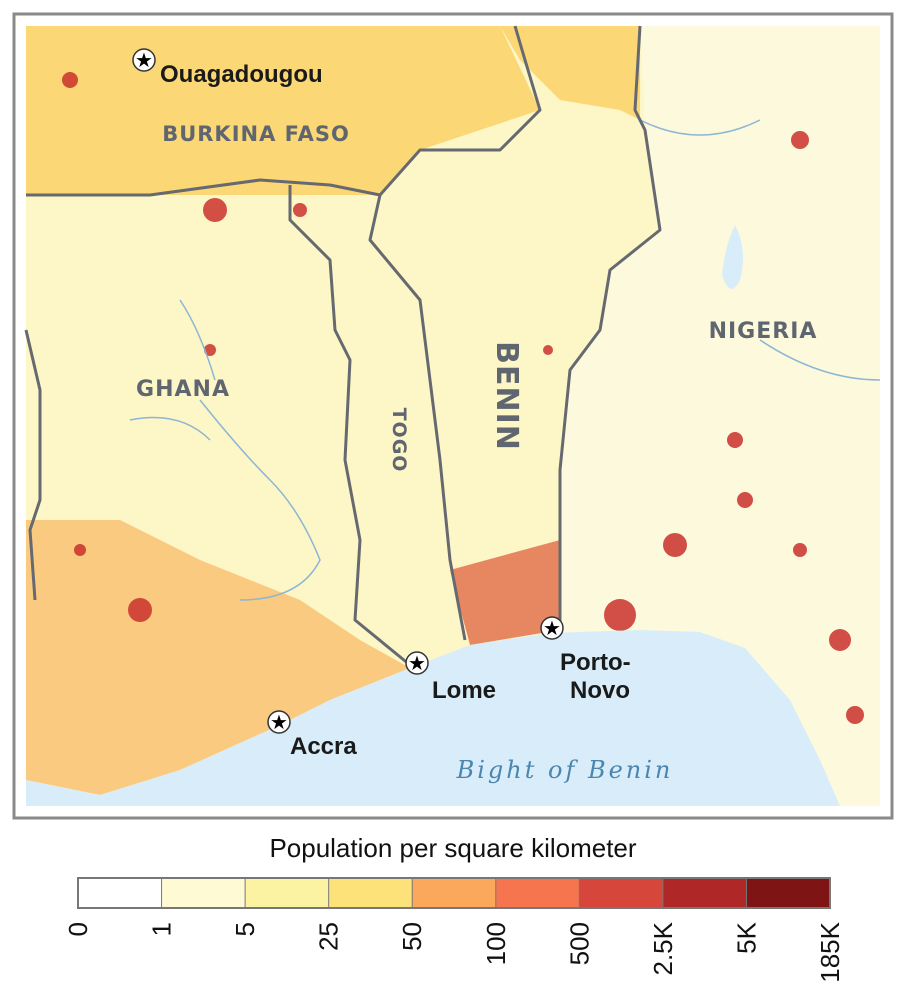 The height and width of the screenshot is (1000, 908). Describe the element at coordinates (663, 948) in the screenshot. I see `legend-tick-label: 2.5K` at that location.